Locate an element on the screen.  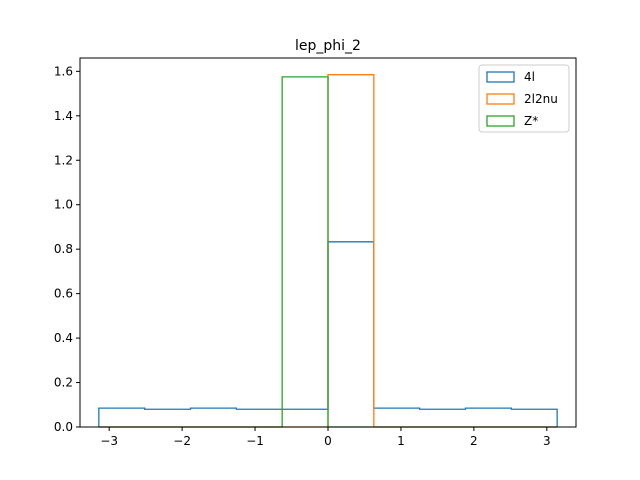
y-tick-label: 0.2 is located at coordinates (63, 383).